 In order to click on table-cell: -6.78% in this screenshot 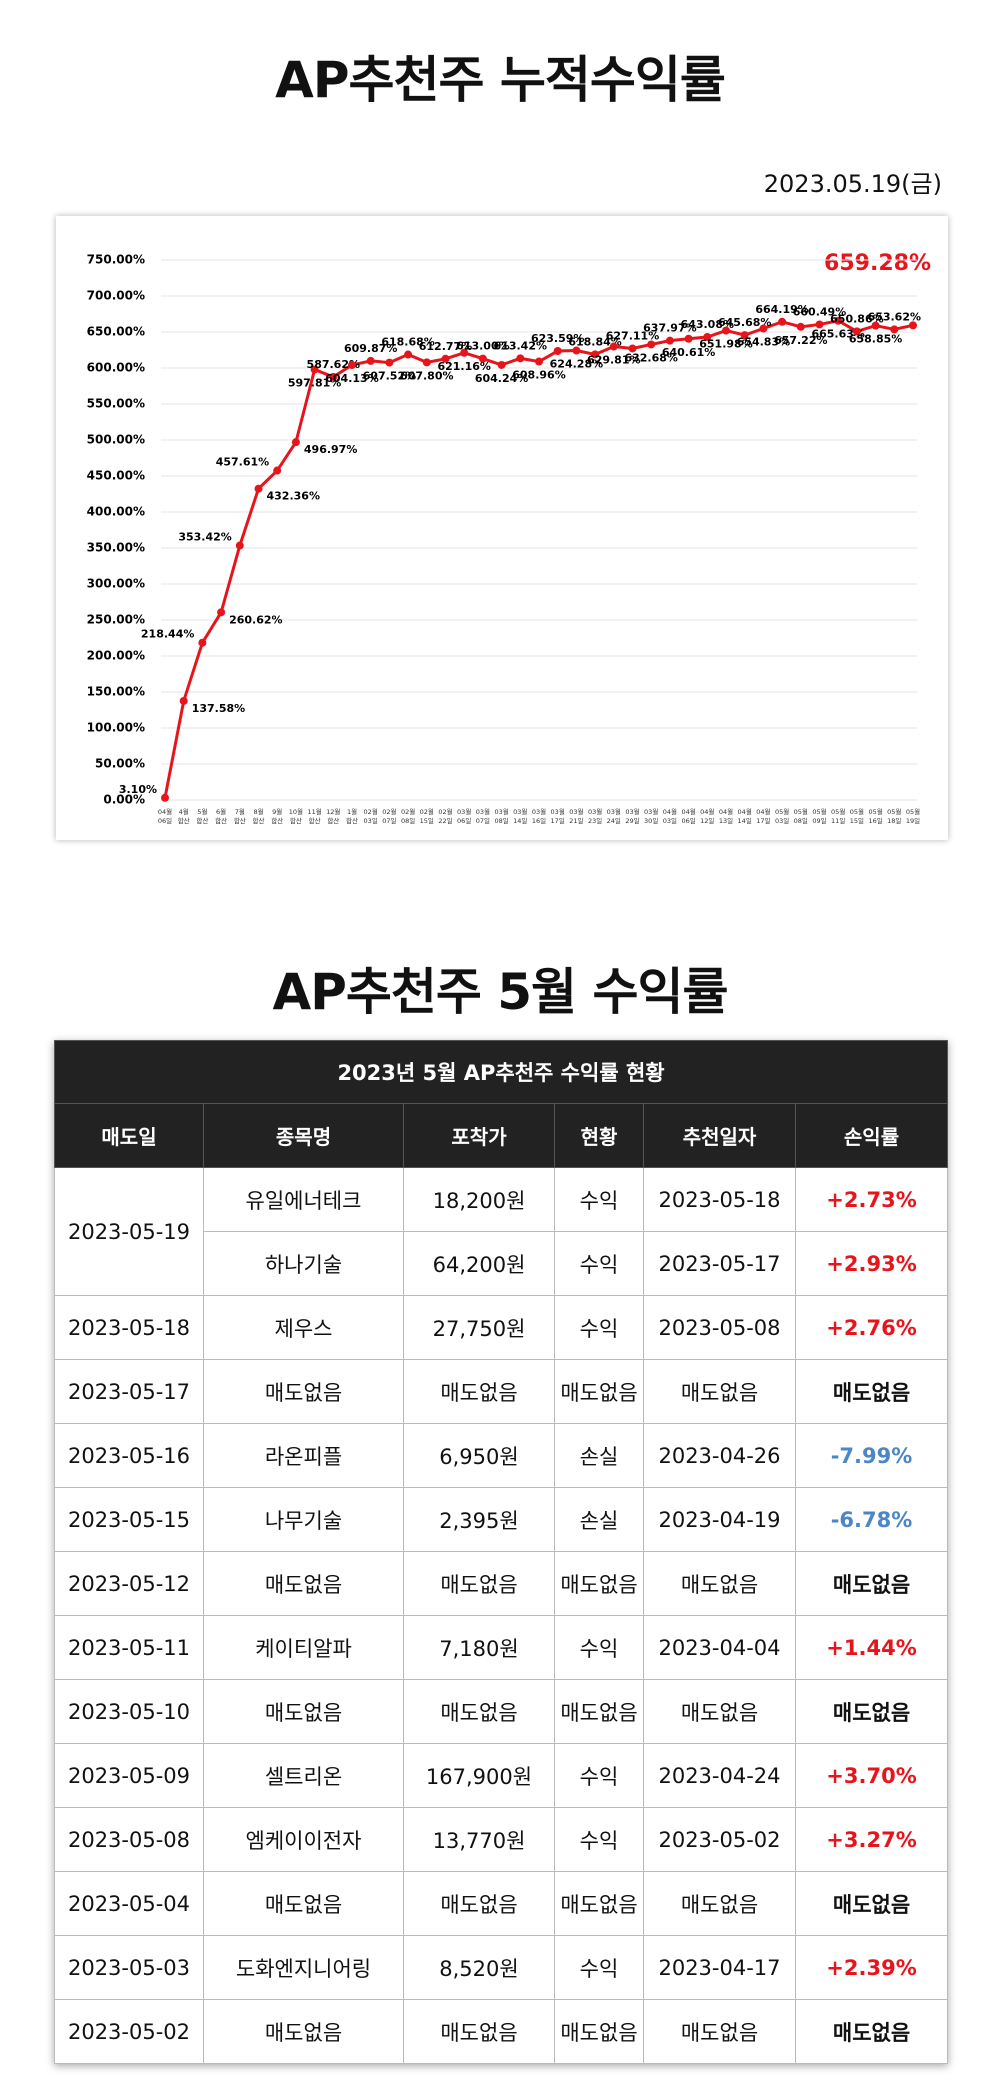, I will do `click(871, 1519)`.